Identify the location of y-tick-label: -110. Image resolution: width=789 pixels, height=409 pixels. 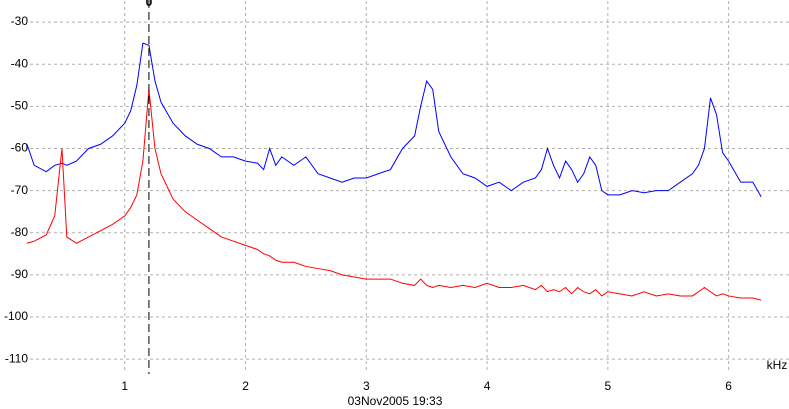
(16, 358).